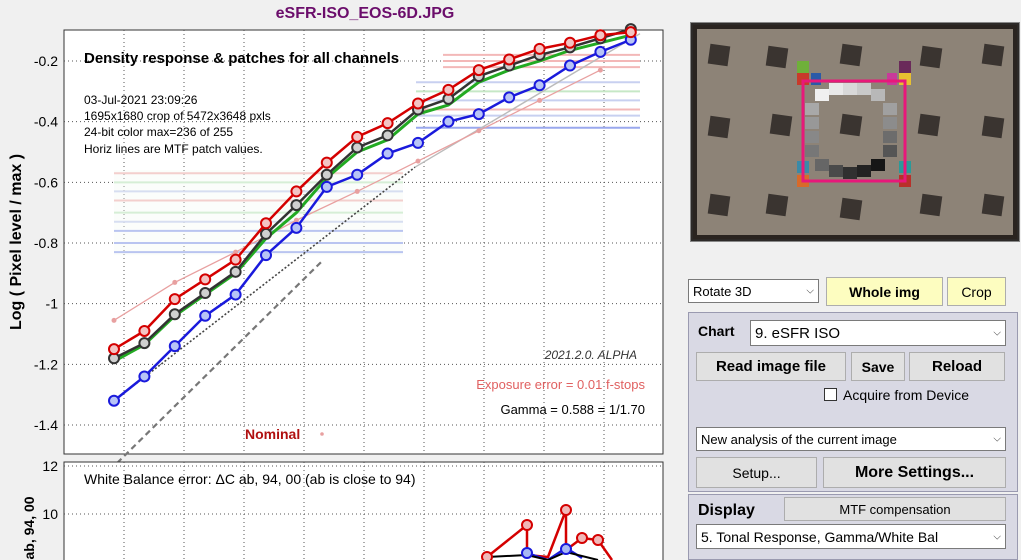  What do you see at coordinates (50, 490) in the screenshot?
I see `wb-y-ticks: 10 12` at bounding box center [50, 490].